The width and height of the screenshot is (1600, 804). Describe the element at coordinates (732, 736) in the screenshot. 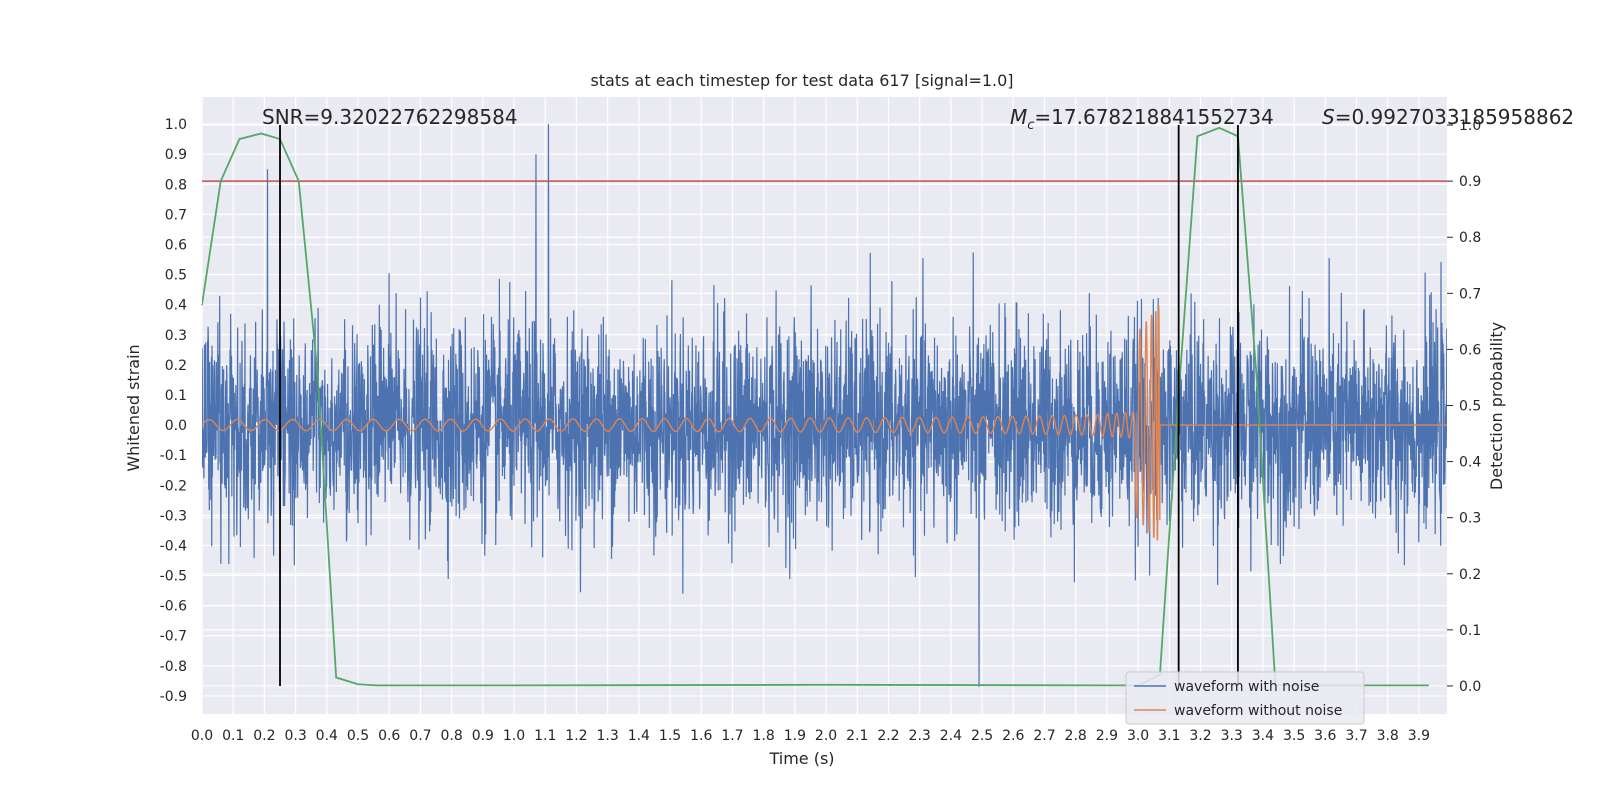

I see `x-tick-label: 1.7` at that location.